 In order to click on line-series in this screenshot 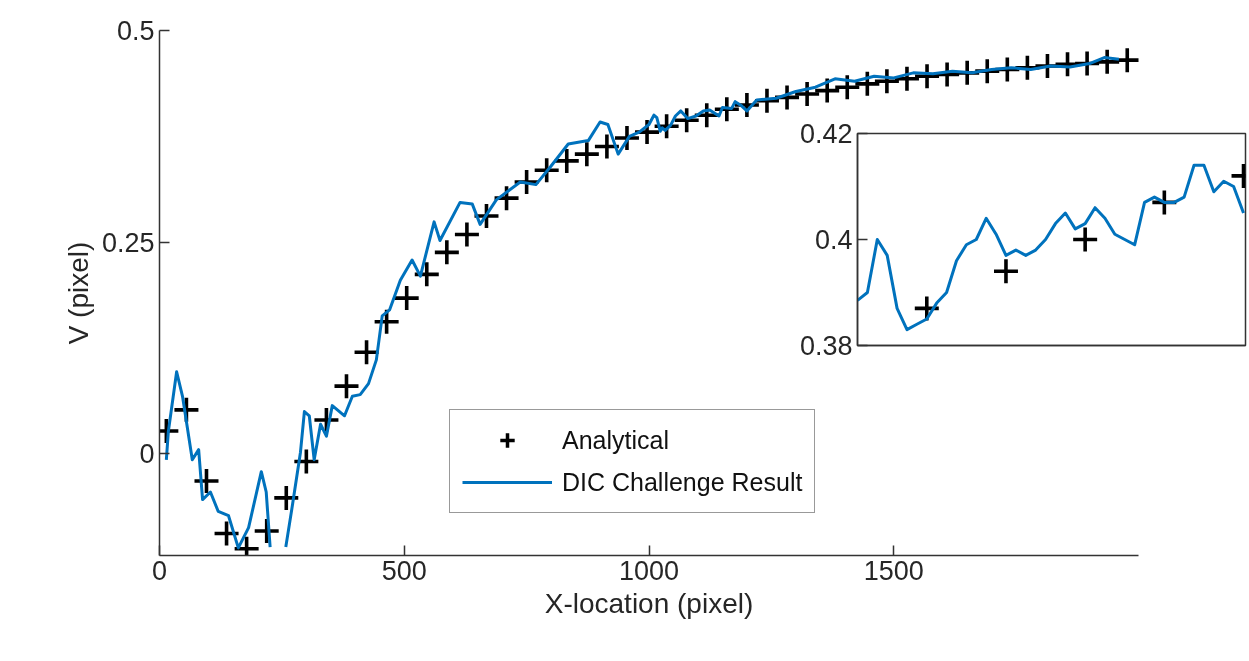, I will do `click(1051, 247)`.